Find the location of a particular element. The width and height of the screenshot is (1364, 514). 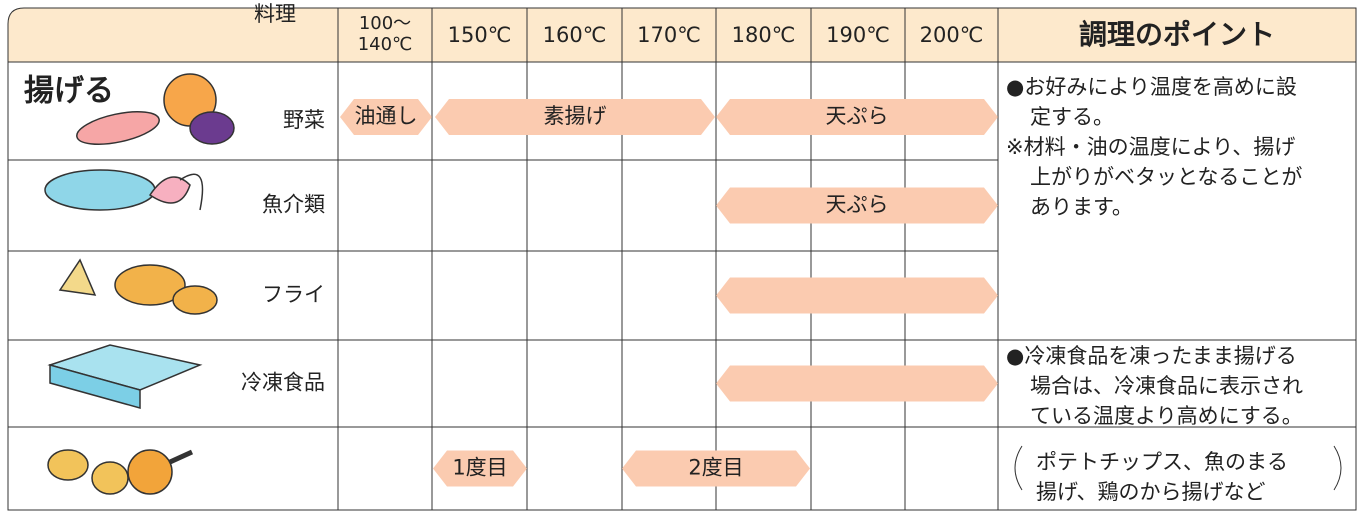

arrow-label: 2度目 is located at coordinates (715, 468).